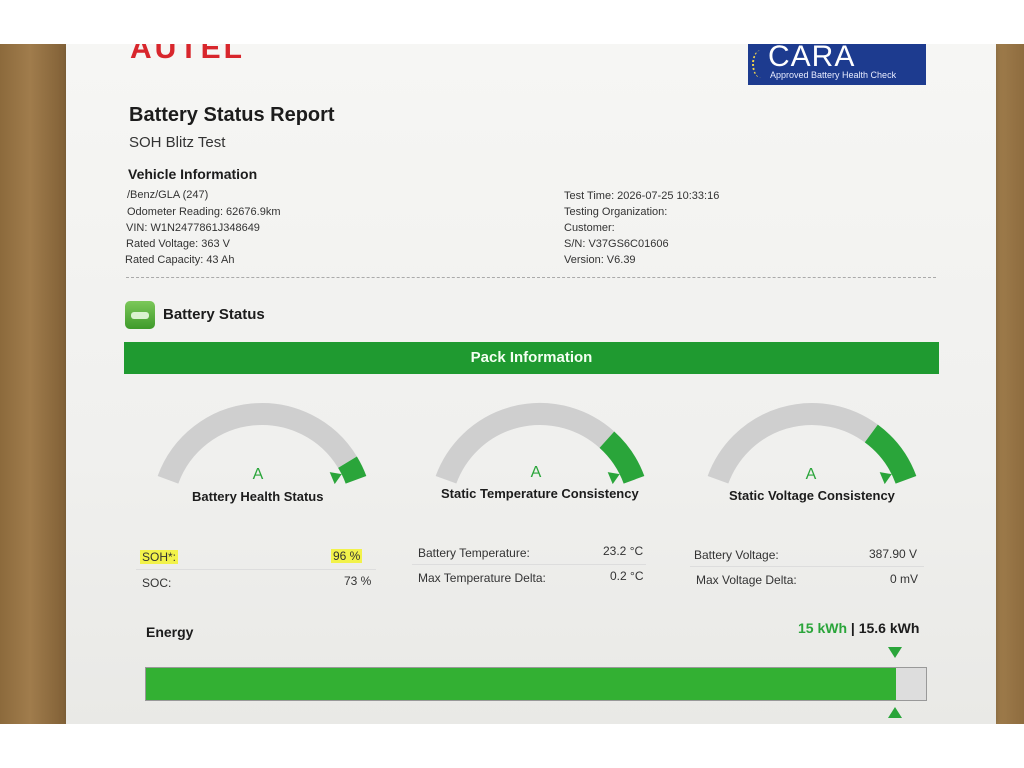 Image resolution: width=1024 pixels, height=768 pixels. I want to click on report-title: Battery Status Report, so click(232, 115).